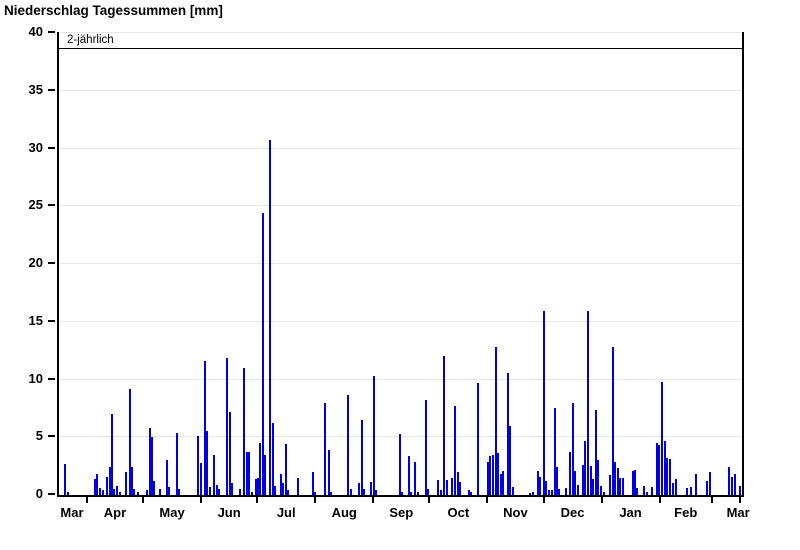  What do you see at coordinates (229, 512) in the screenshot?
I see `x-axis-month-label: Jun` at bounding box center [229, 512].